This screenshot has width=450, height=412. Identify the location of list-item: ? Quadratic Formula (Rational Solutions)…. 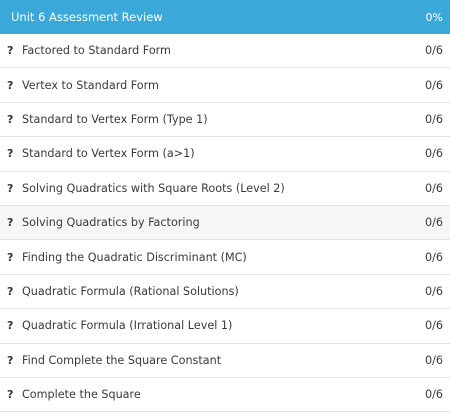
(225, 292).